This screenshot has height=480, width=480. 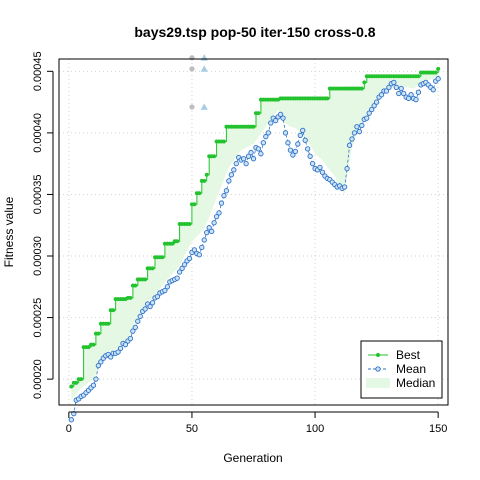 What do you see at coordinates (38, 318) in the screenshot?
I see `y-tick-label: 0.00025` at bounding box center [38, 318].